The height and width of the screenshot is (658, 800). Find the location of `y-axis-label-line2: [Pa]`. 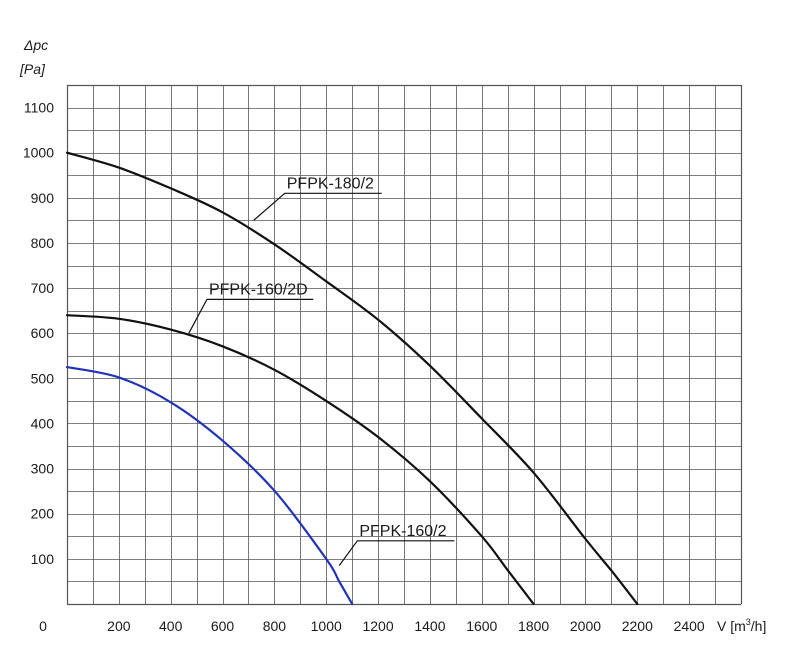

y-axis-label-line2: [Pa] is located at coordinates (32, 69).